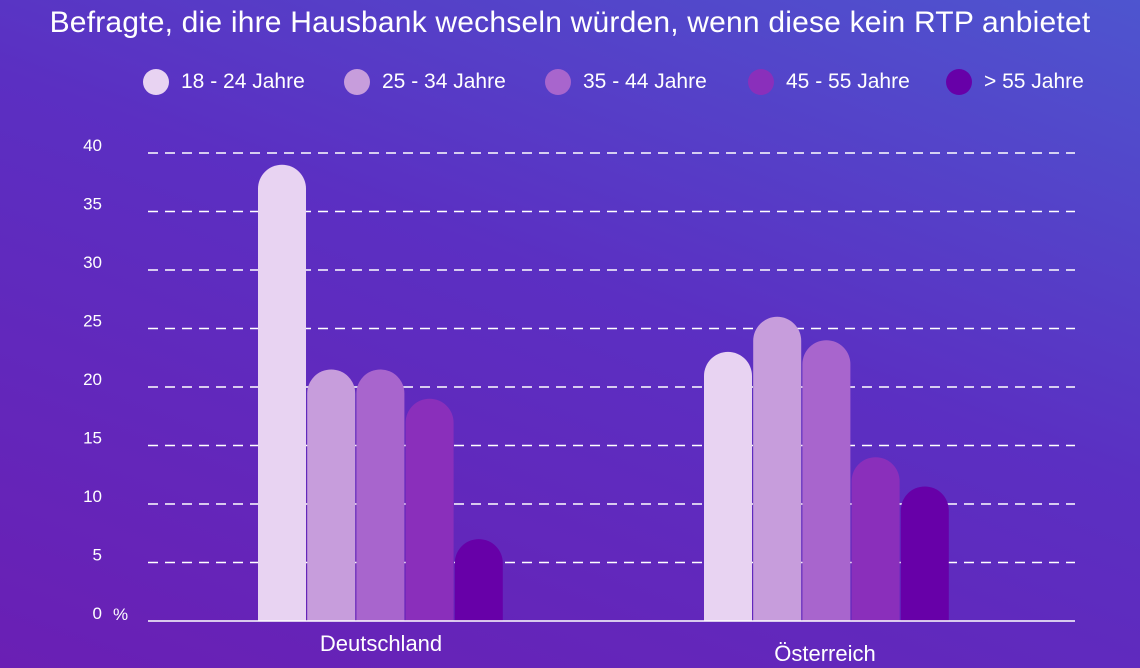 This screenshot has height=668, width=1140. What do you see at coordinates (97, 555) in the screenshot?
I see `y-tick-label: 5` at bounding box center [97, 555].